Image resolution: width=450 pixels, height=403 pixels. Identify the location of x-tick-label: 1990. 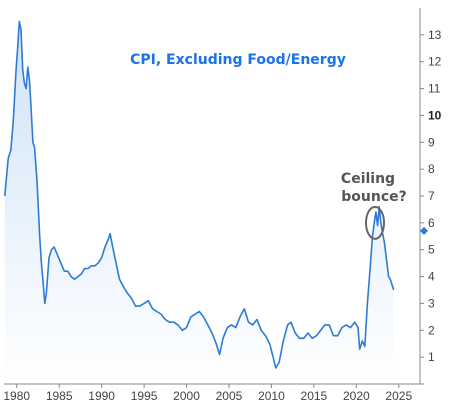
(101, 396).